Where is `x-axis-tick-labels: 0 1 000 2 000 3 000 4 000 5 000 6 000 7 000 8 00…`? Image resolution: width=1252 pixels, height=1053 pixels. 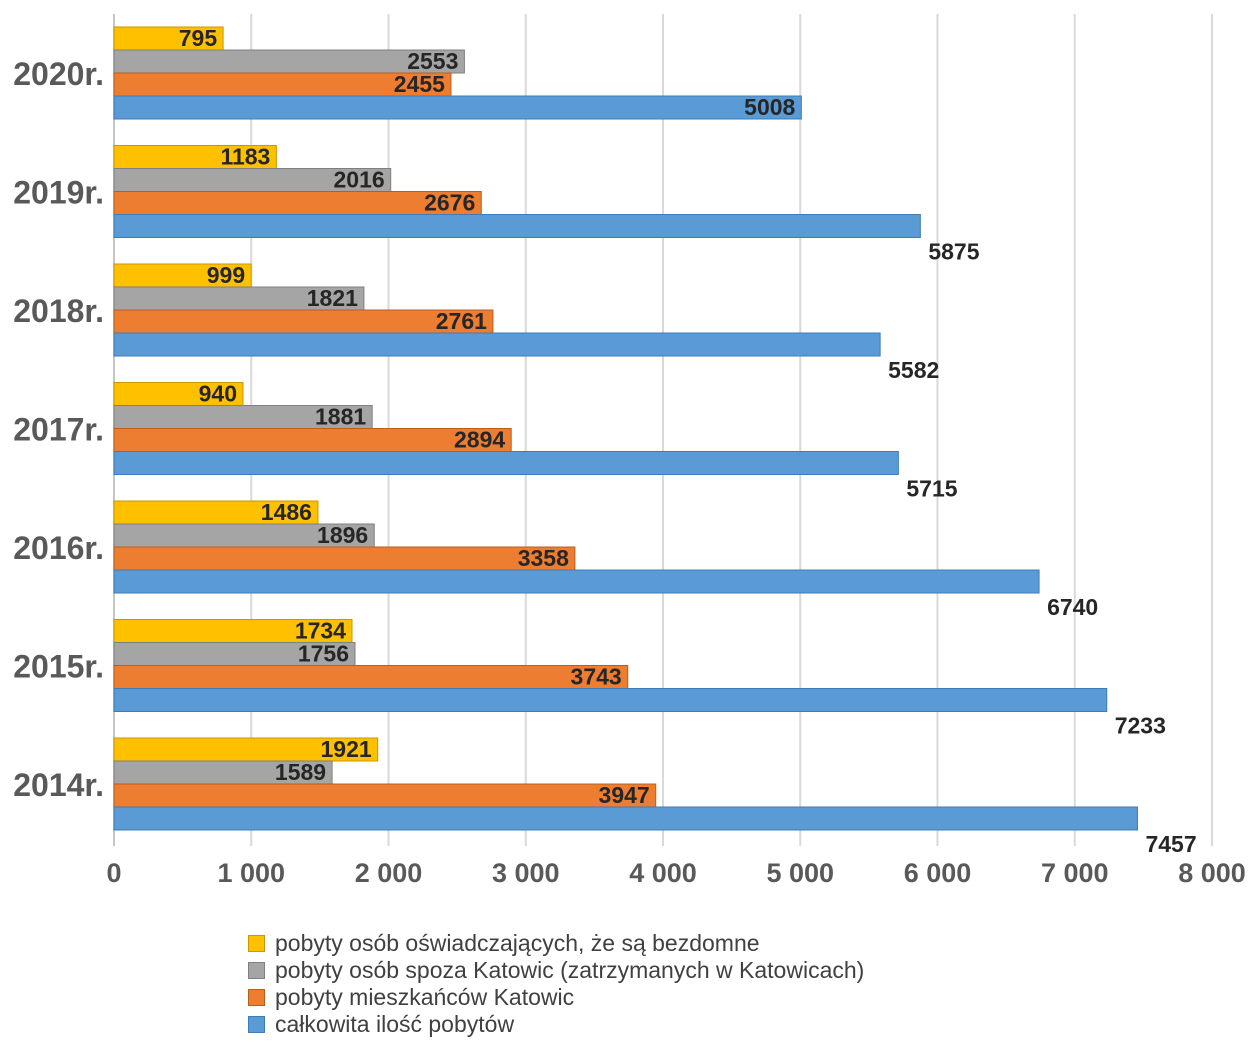
x-axis-tick-labels: 0 1 000 2 000 3 000 4 000 5 000 6 000 7 000 8 00… is located at coordinates (675, 873).